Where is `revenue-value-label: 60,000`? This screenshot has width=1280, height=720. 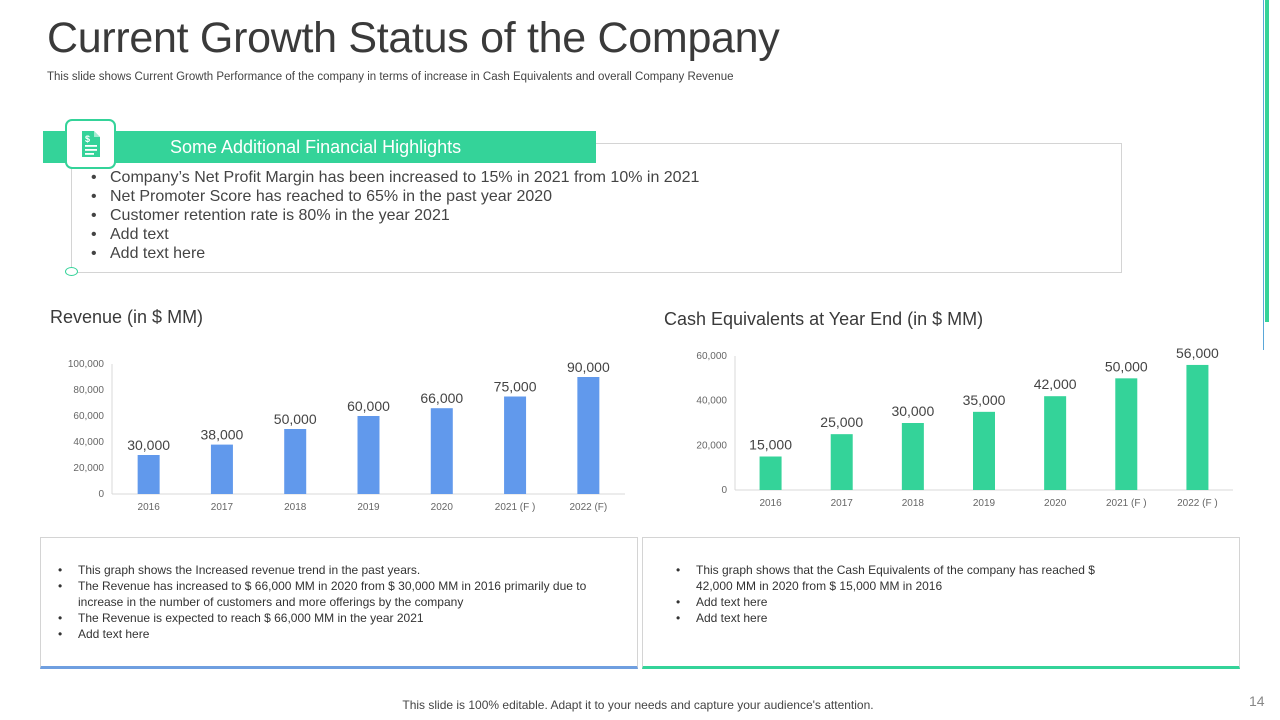 revenue-value-label: 60,000 is located at coordinates (368, 406).